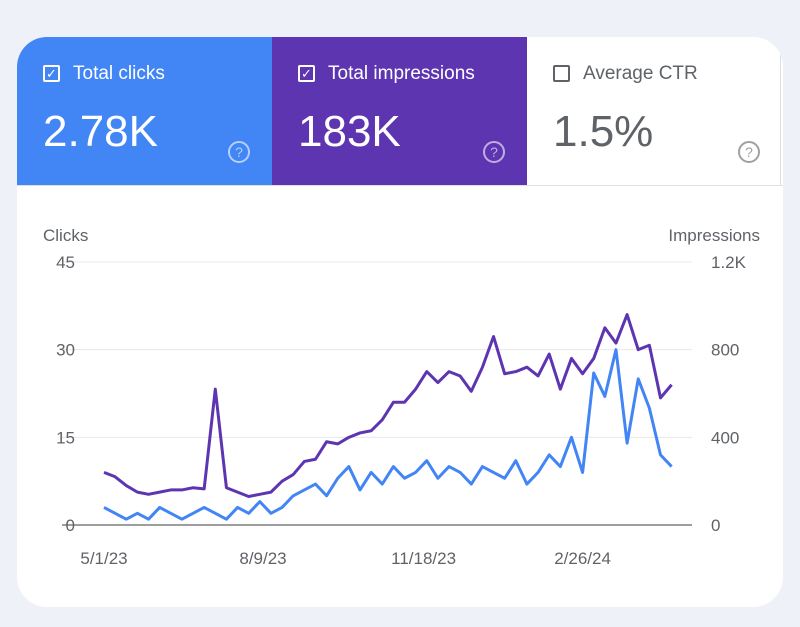  I want to click on tile-label: Total clicks, so click(119, 73).